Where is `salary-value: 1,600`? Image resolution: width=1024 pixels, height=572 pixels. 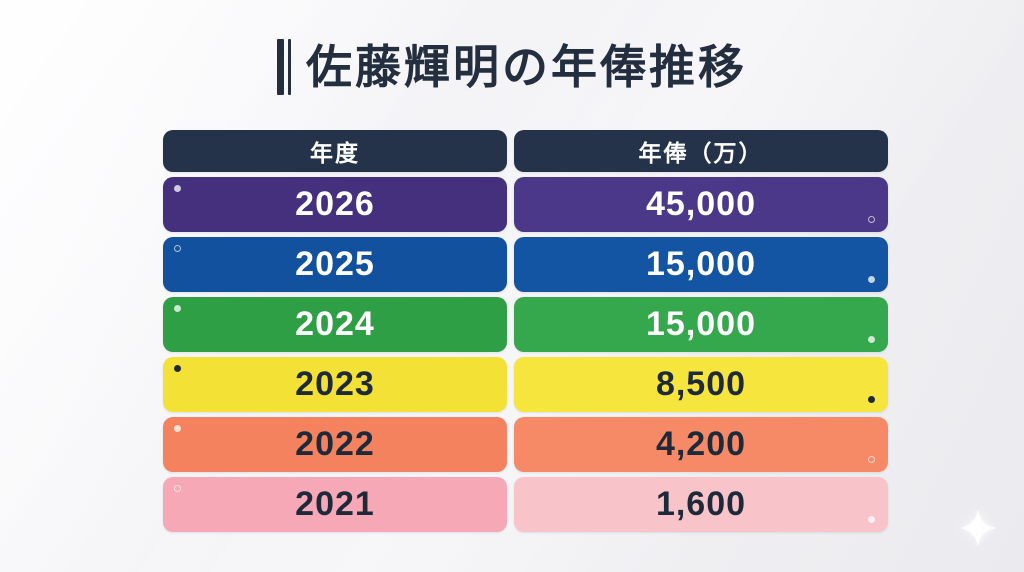
salary-value: 1,600 is located at coordinates (701, 504).